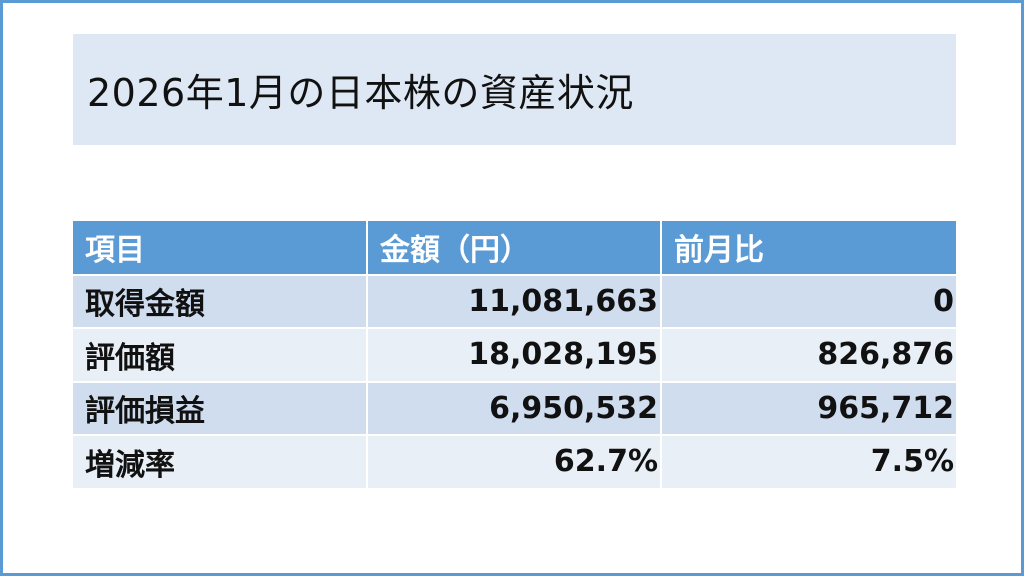 The height and width of the screenshot is (576, 1024). I want to click on header-item: 項目, so click(220, 248).